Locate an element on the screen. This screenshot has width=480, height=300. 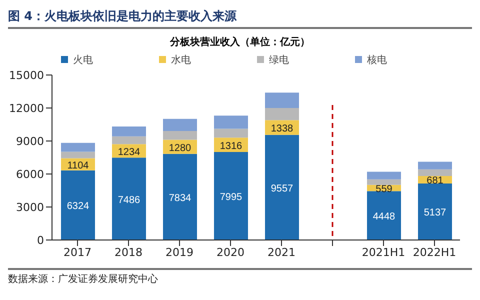
data-label: 7486 is located at coordinates (129, 200).